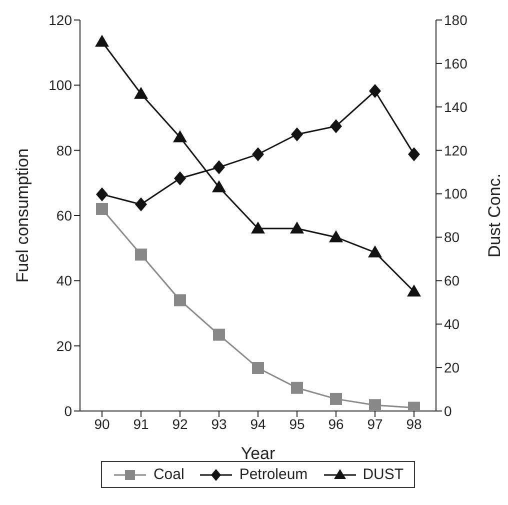 This screenshot has width=508, height=505. I want to click on y2-tick-label: 100, so click(456, 194).